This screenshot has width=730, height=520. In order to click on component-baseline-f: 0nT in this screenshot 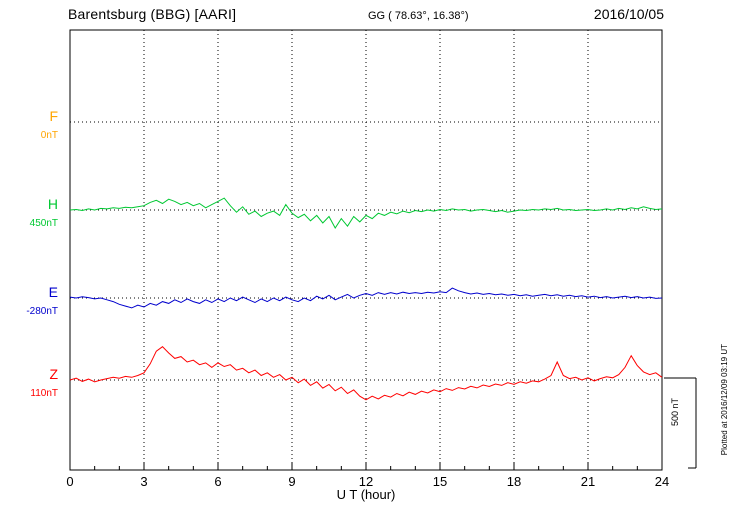, I will do `click(49, 135)`.